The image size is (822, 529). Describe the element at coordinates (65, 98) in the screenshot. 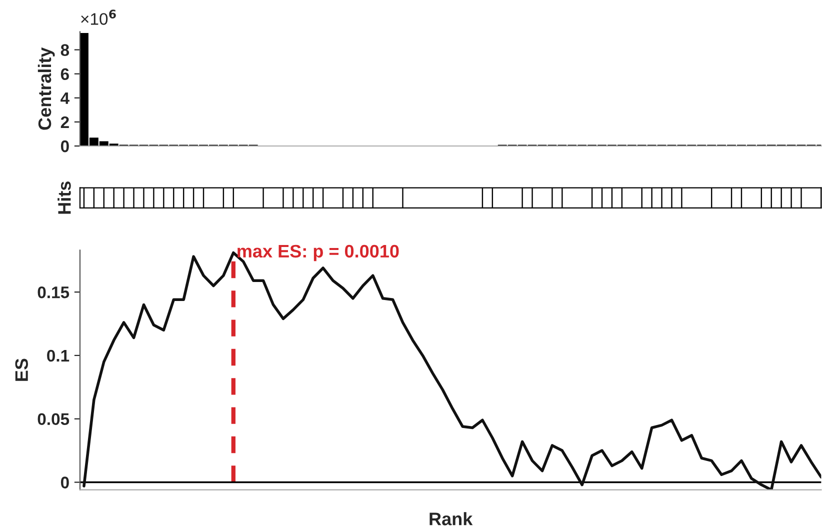

I see `y-tick-label: 4` at that location.